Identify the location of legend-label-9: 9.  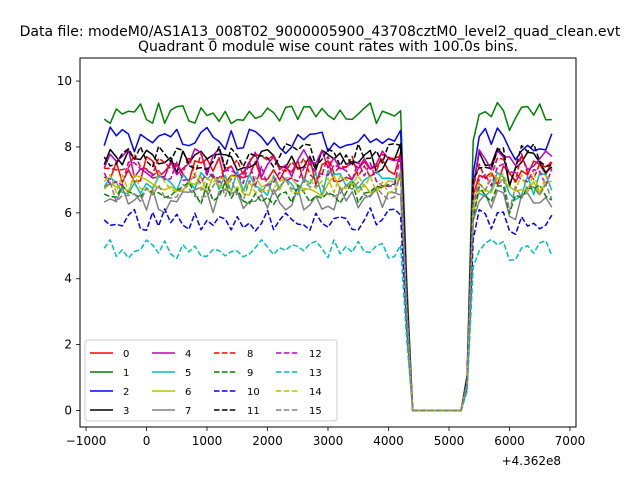
(250, 373).